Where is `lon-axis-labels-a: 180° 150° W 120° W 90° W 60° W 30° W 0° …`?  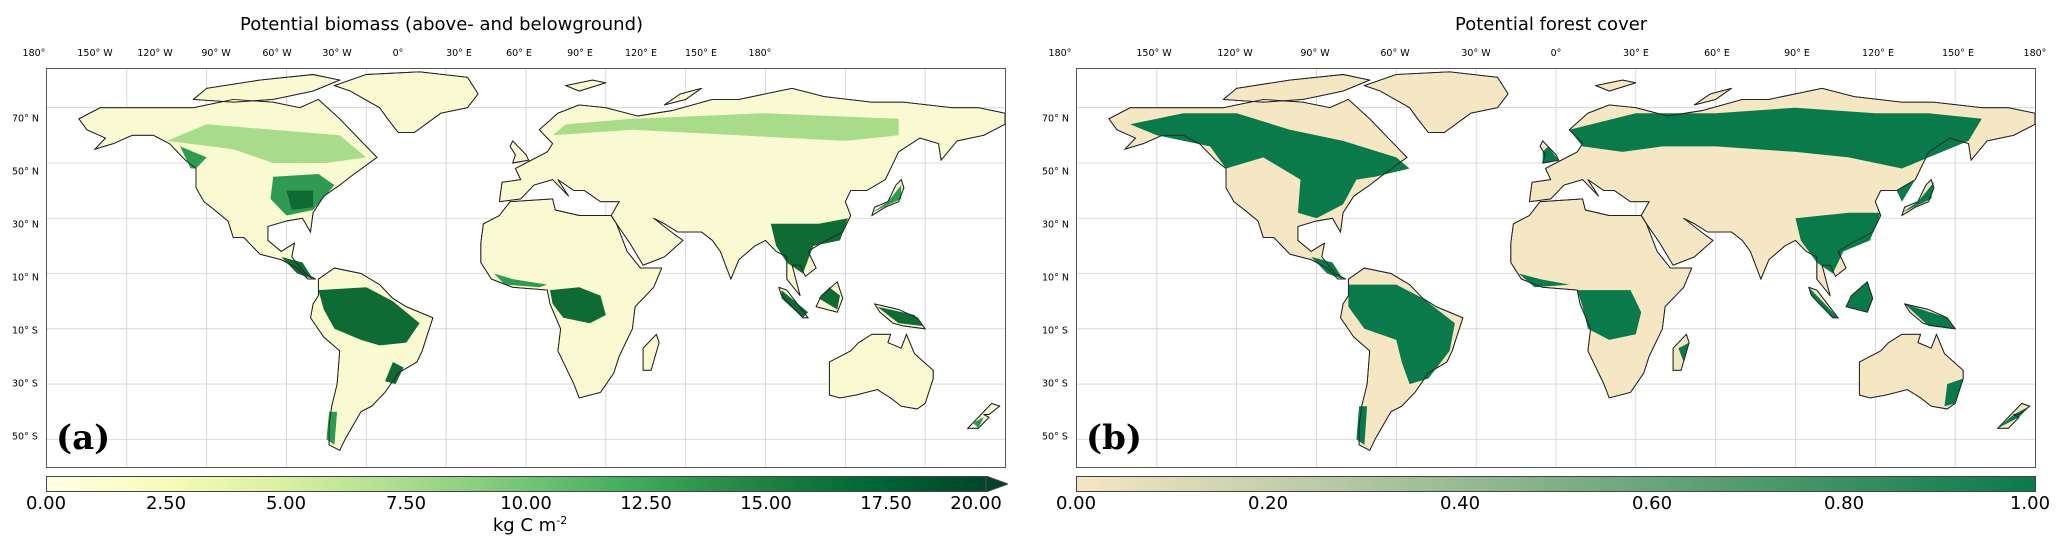 lon-axis-labels-a: 180° 150° W 120° W 90° W 60° W 30° W 0° … is located at coordinates (515, 55).